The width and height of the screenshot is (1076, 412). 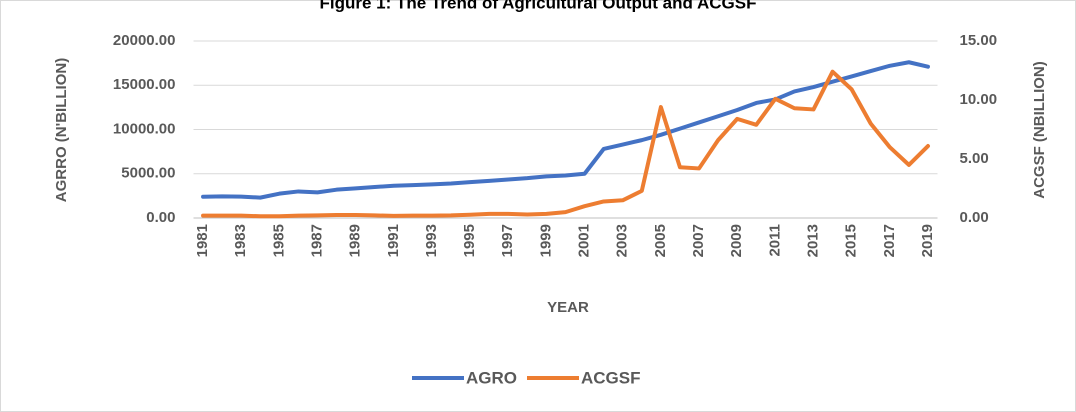 I want to click on x-tick-label: 1989, so click(x=355, y=240).